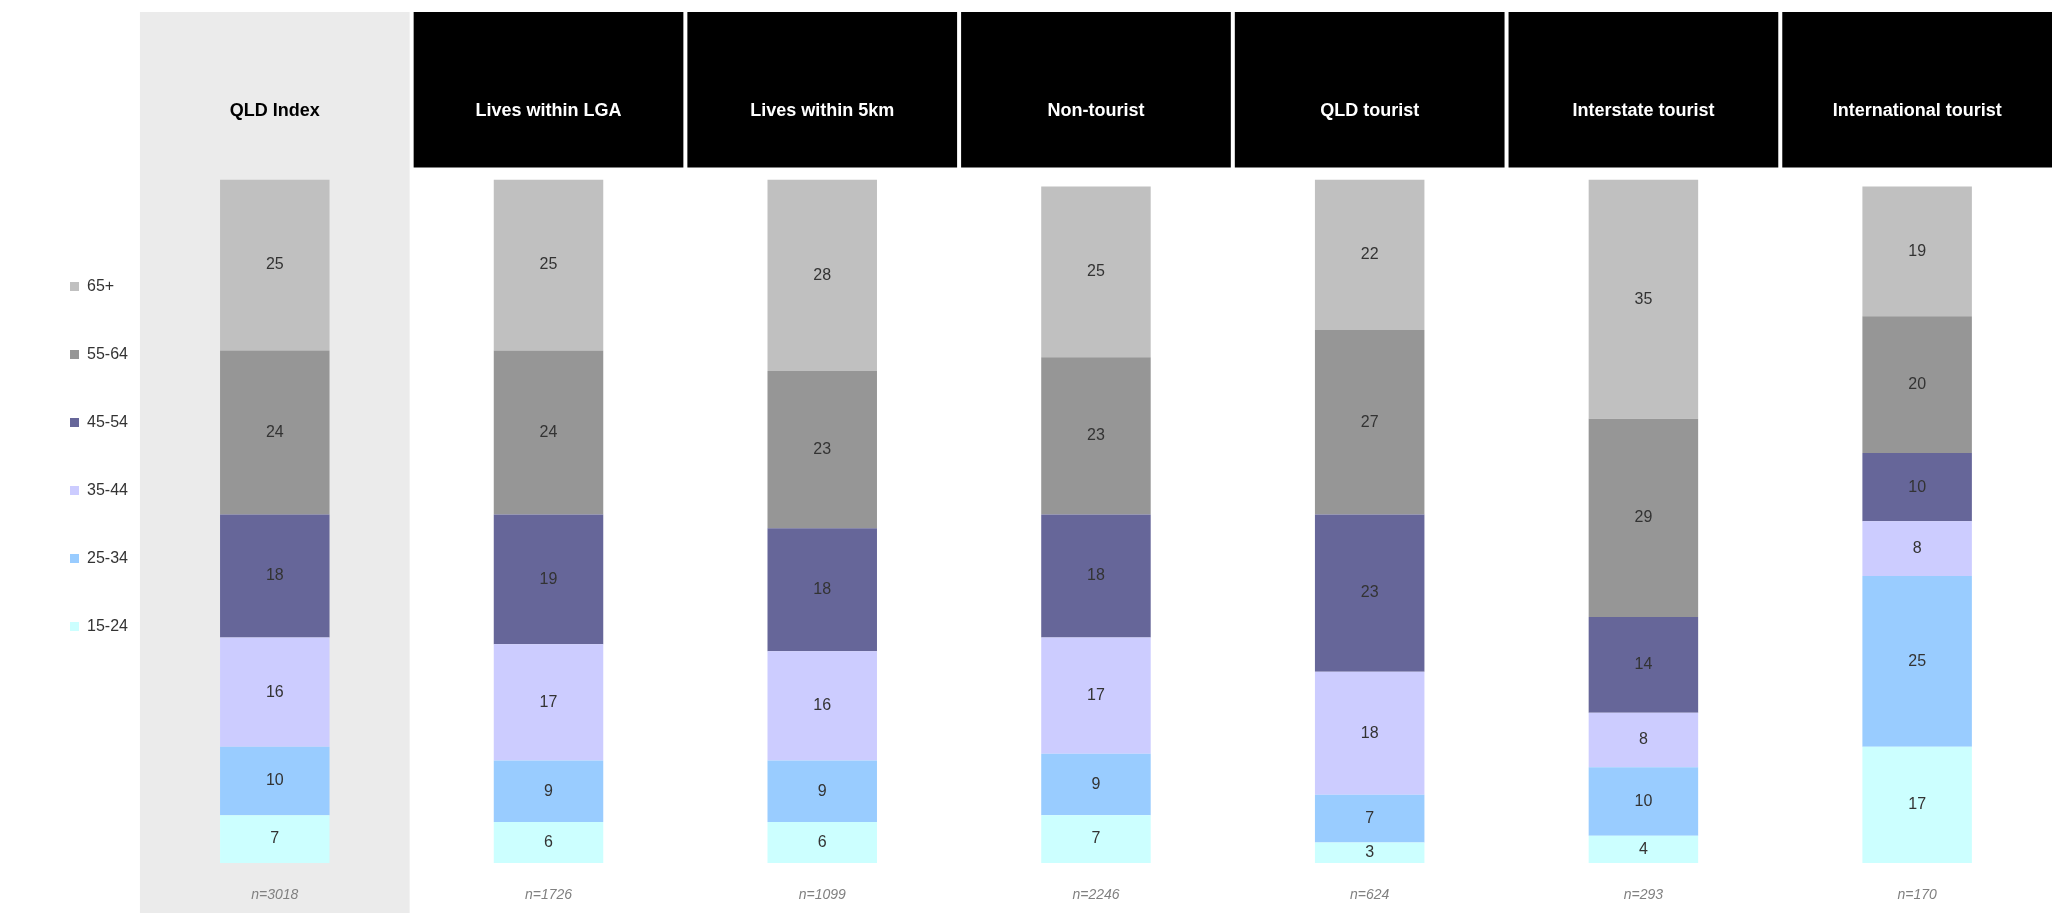 Image resolution: width=2066 pixels, height=921 pixels. I want to click on text: n=1726, so click(548, 893).